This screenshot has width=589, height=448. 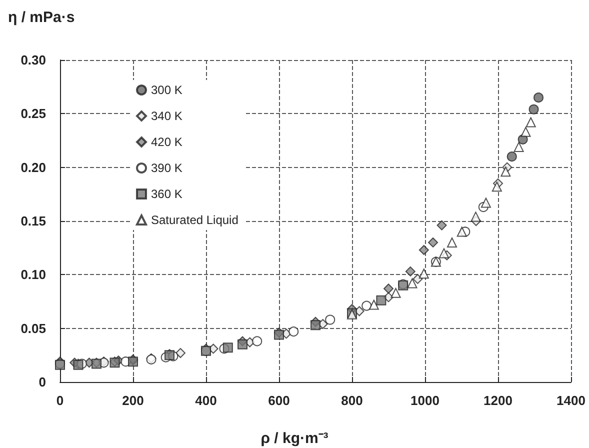 I want to click on legend-label: 300 K, so click(x=166, y=90).